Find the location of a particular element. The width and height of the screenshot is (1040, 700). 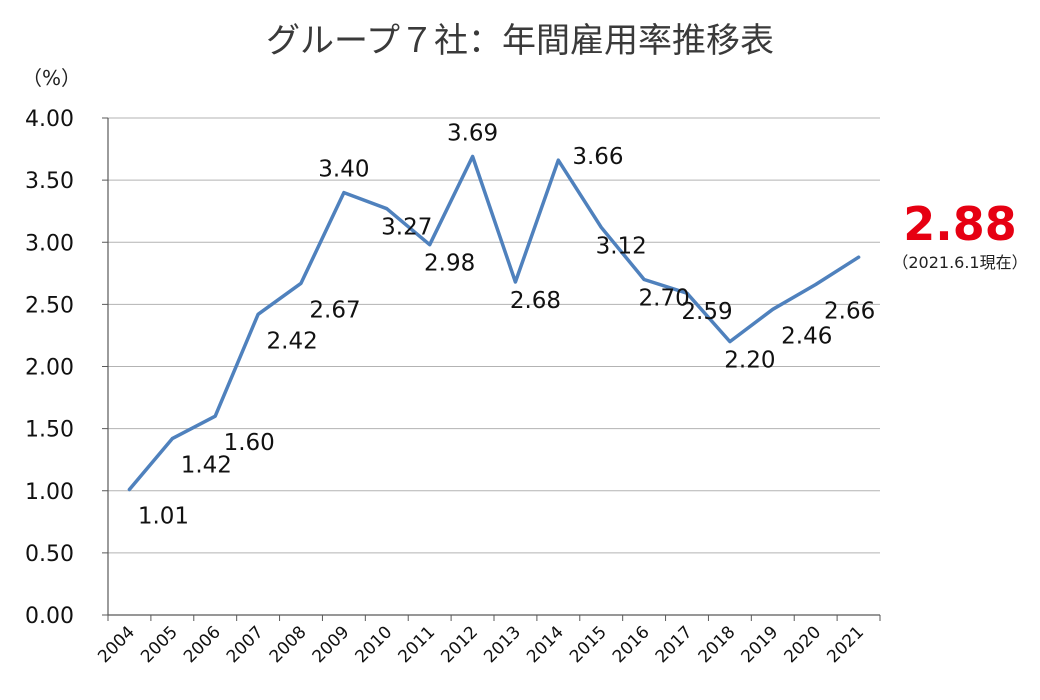

latest-value-date-note: （2021.6.1現在） is located at coordinates (959, 262).